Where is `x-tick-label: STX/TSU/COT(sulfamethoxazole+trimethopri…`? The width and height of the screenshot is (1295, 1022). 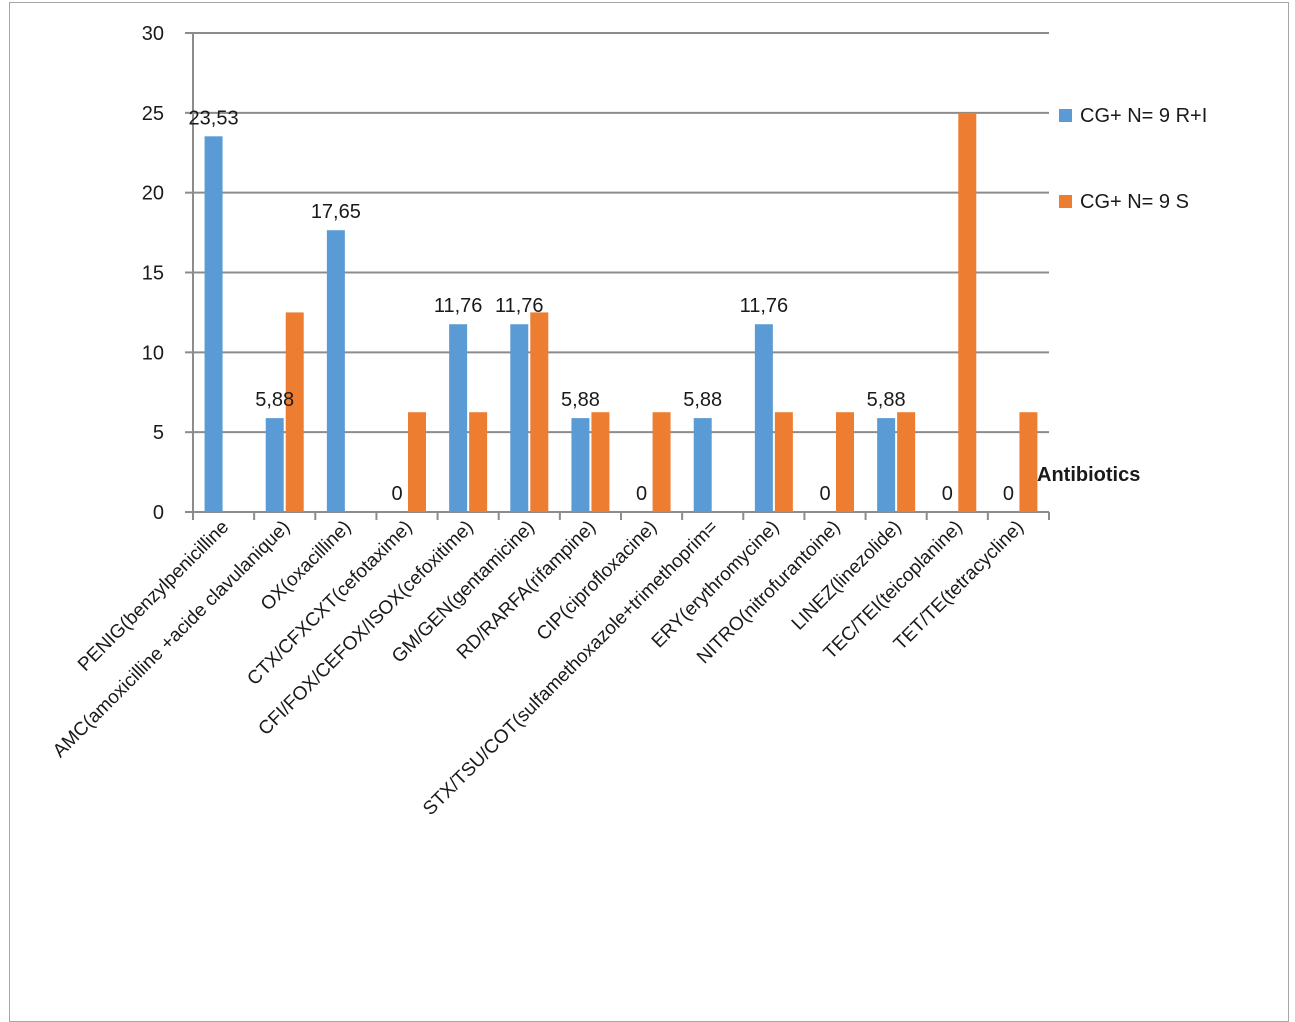 x-tick-label: STX/TSU/COT(sulfamethoxazole+trimethopri… is located at coordinates (570, 668).